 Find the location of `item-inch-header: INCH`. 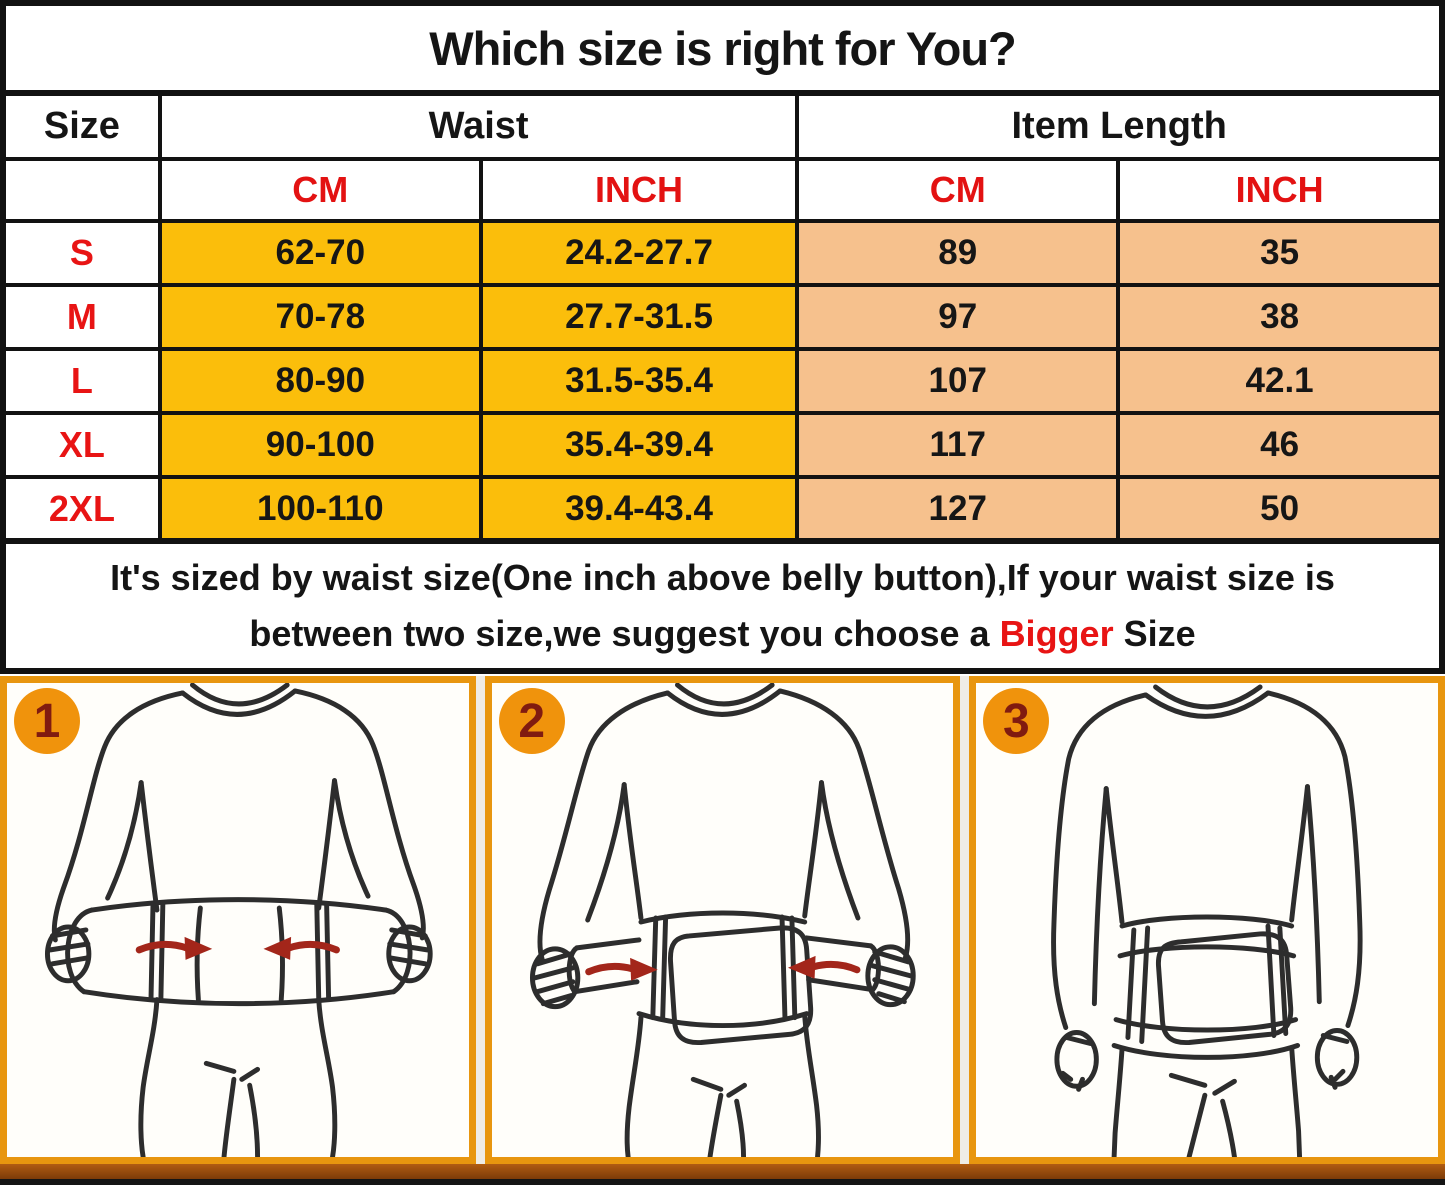

item-inch-header: INCH is located at coordinates (1280, 190).